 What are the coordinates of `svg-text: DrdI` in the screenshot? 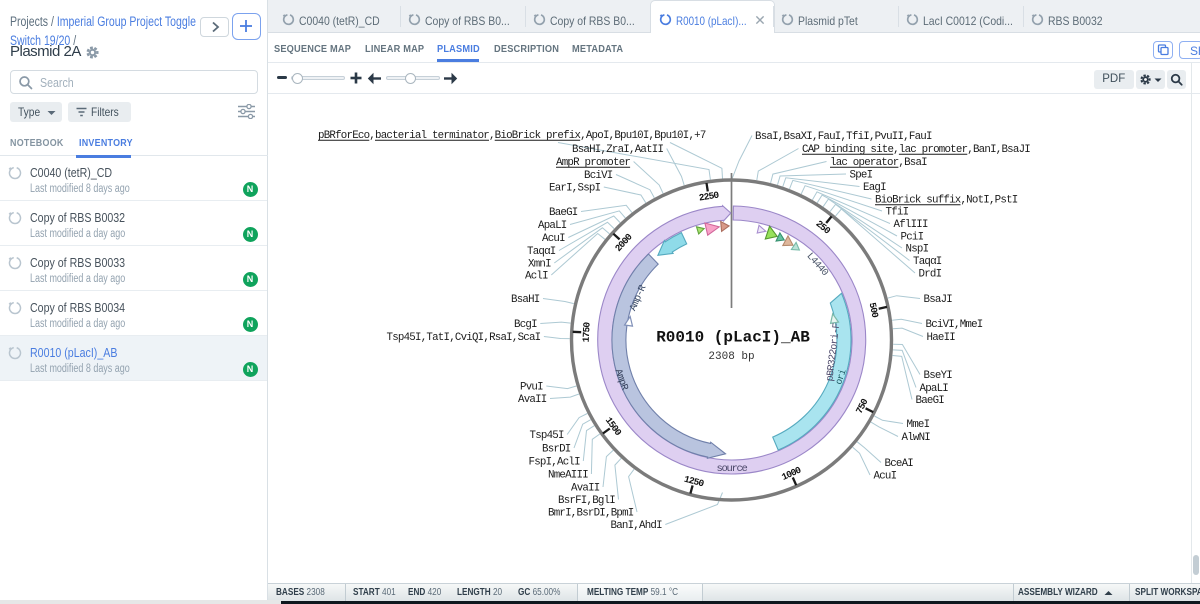 It's located at (930, 275).